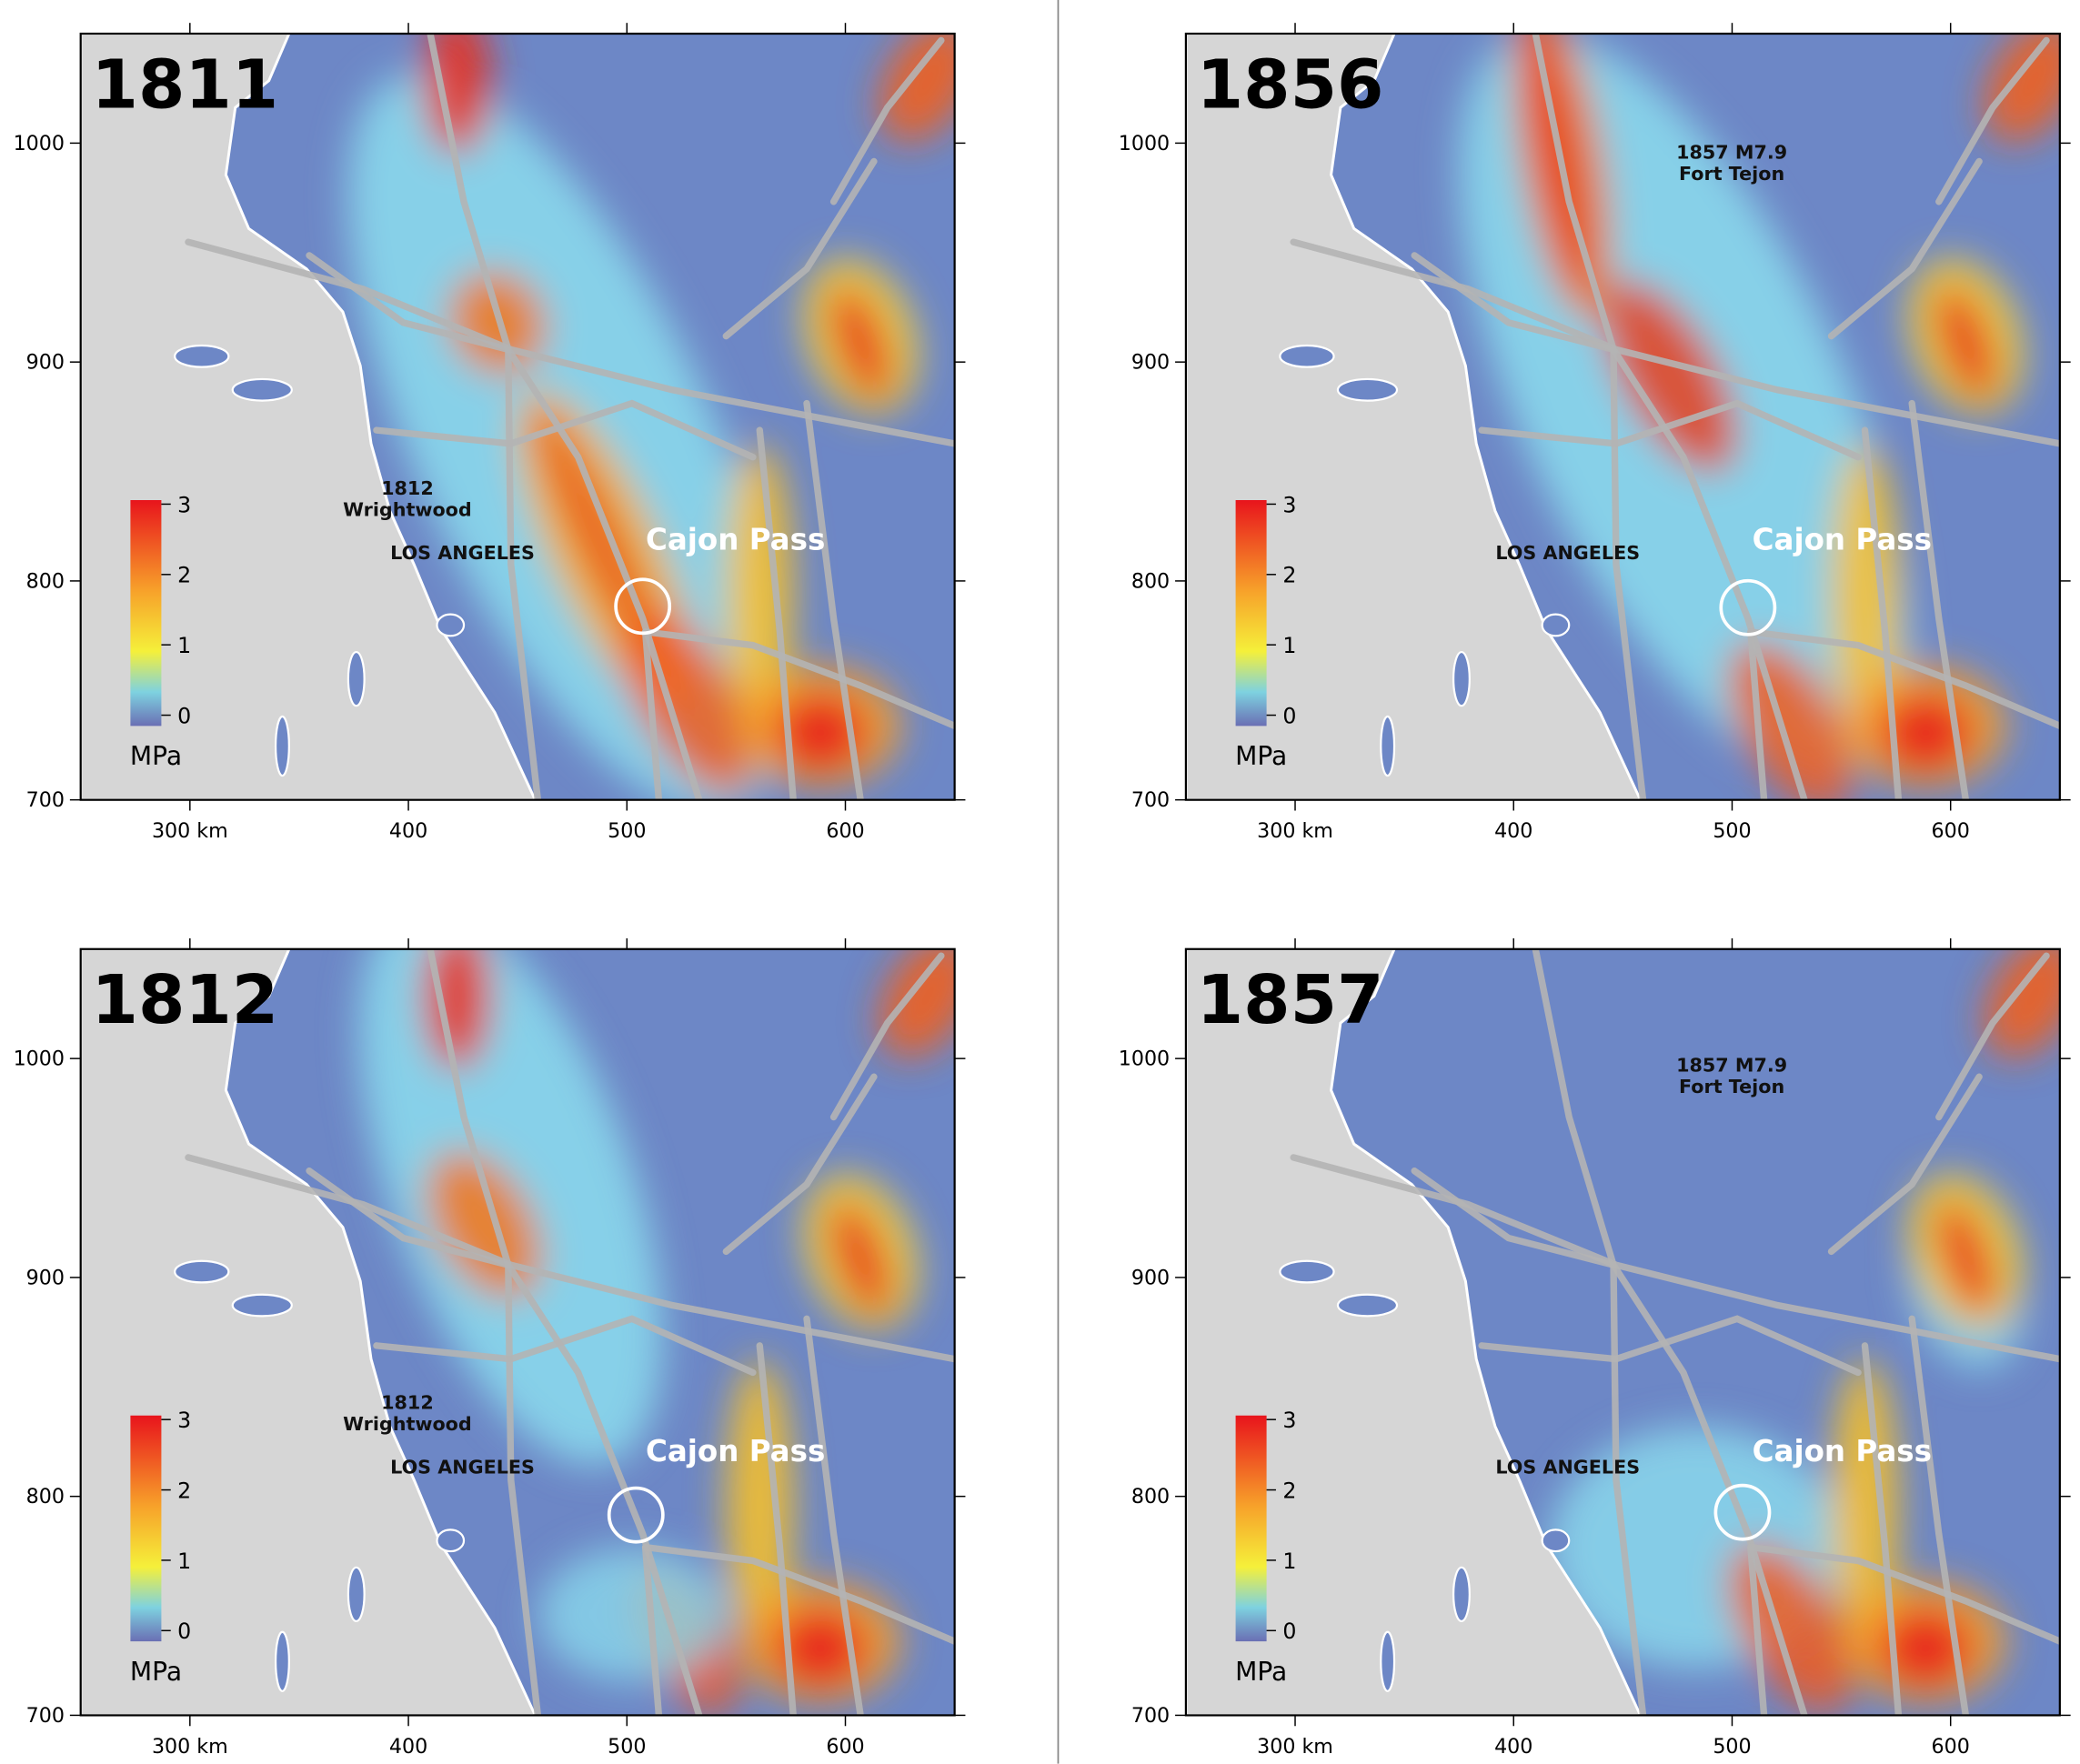 Image resolution: width=2080 pixels, height=1764 pixels. What do you see at coordinates (1567, 553) in the screenshot?
I see `place-label: LOS ANGELES` at bounding box center [1567, 553].